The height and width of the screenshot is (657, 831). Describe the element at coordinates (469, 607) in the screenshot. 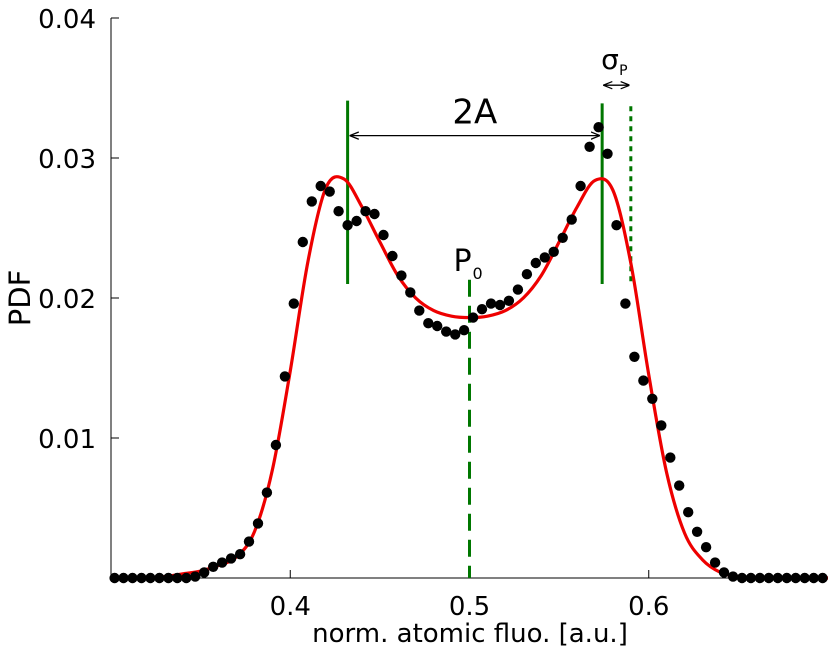

I see `x-tick-label: 0.5` at that location.